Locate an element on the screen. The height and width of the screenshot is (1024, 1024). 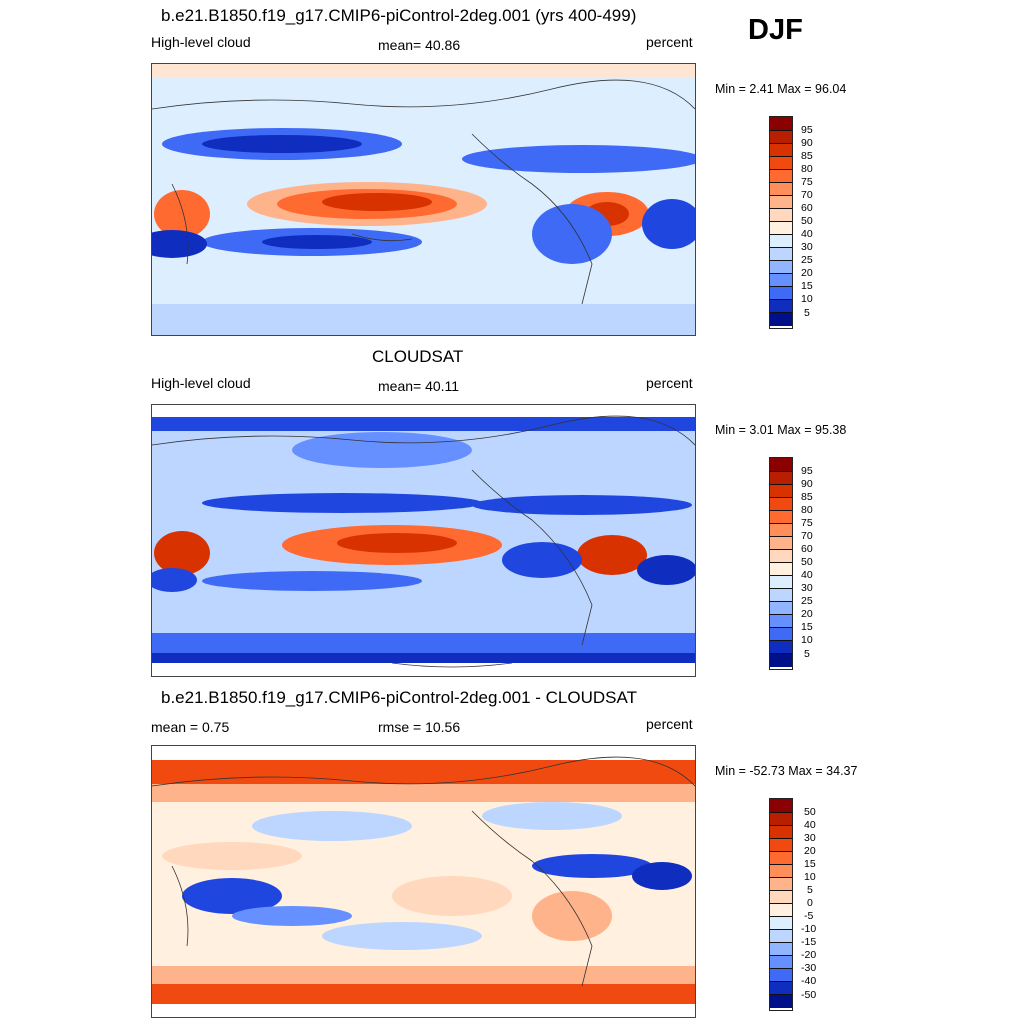
panel3-tick: 5 is located at coordinates (810, 890).